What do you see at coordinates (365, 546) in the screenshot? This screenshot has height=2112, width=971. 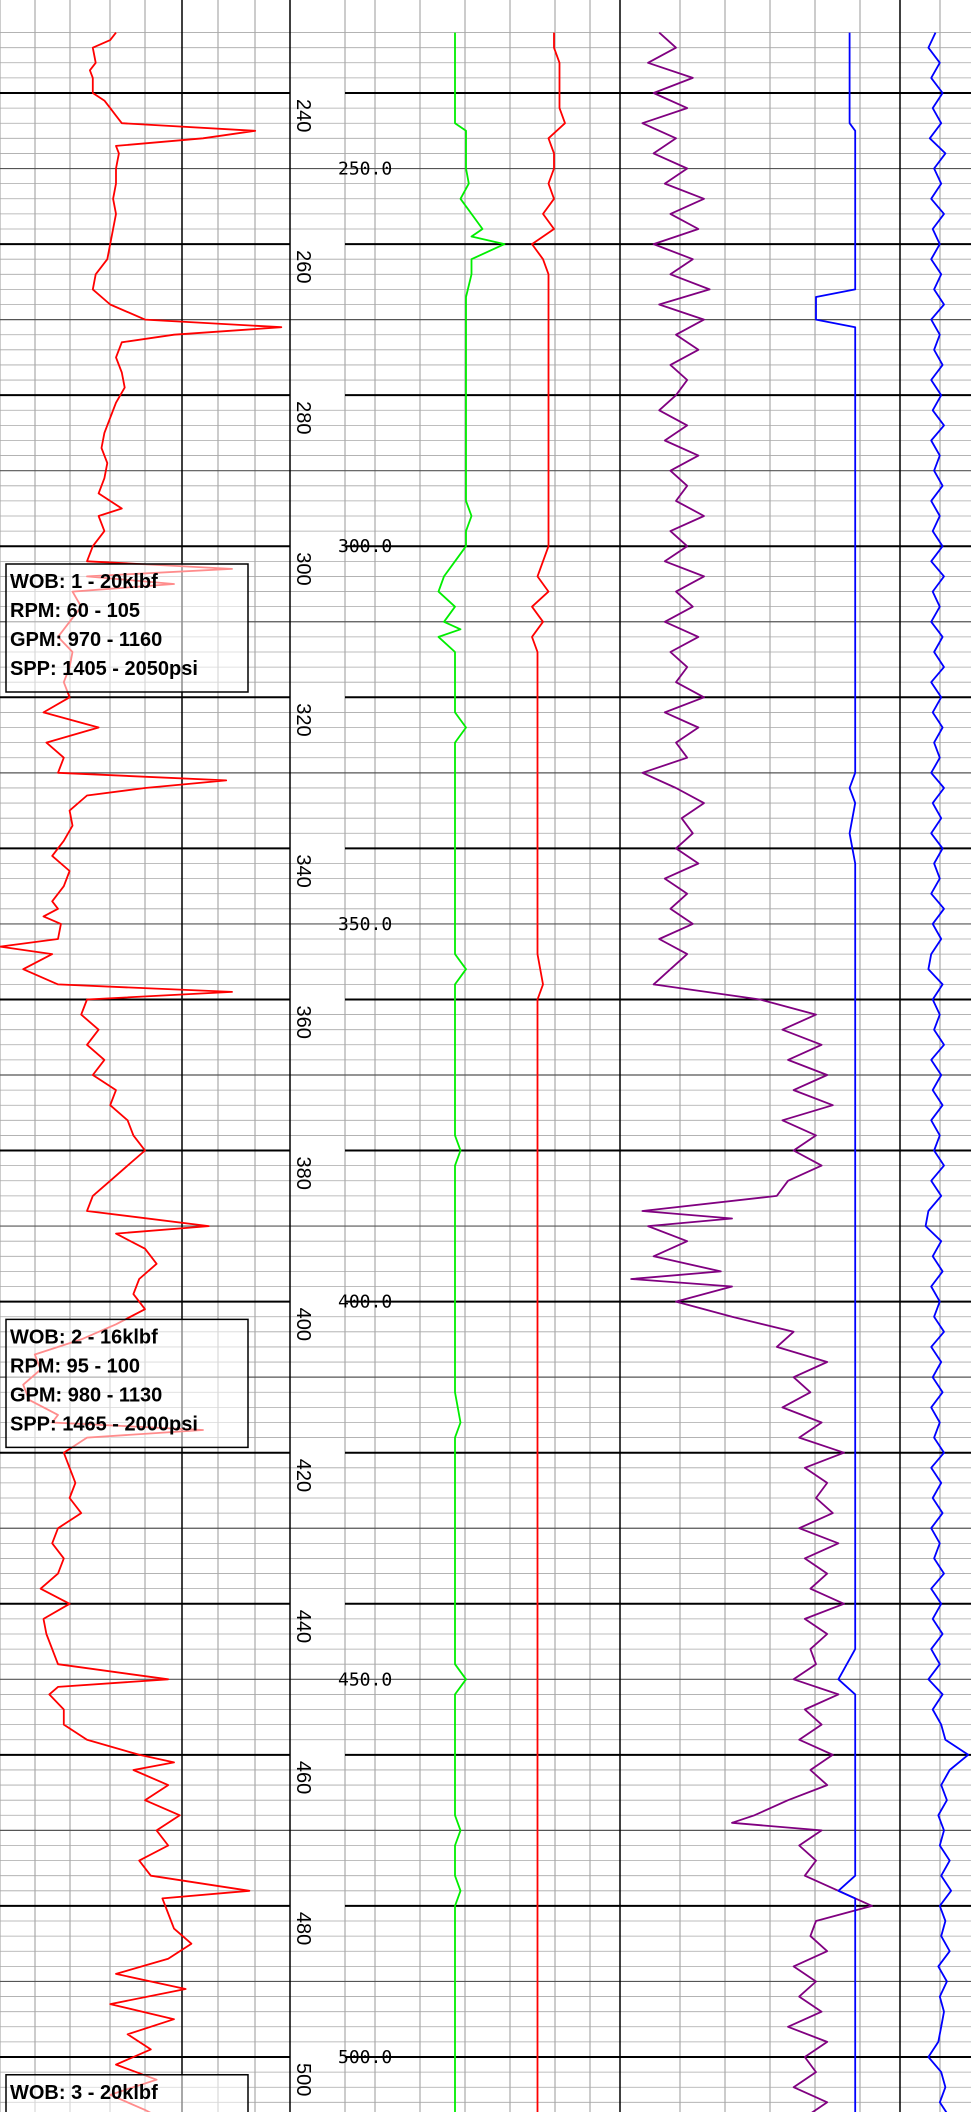 I see `depth-marker-label: 300.0` at bounding box center [365, 546].